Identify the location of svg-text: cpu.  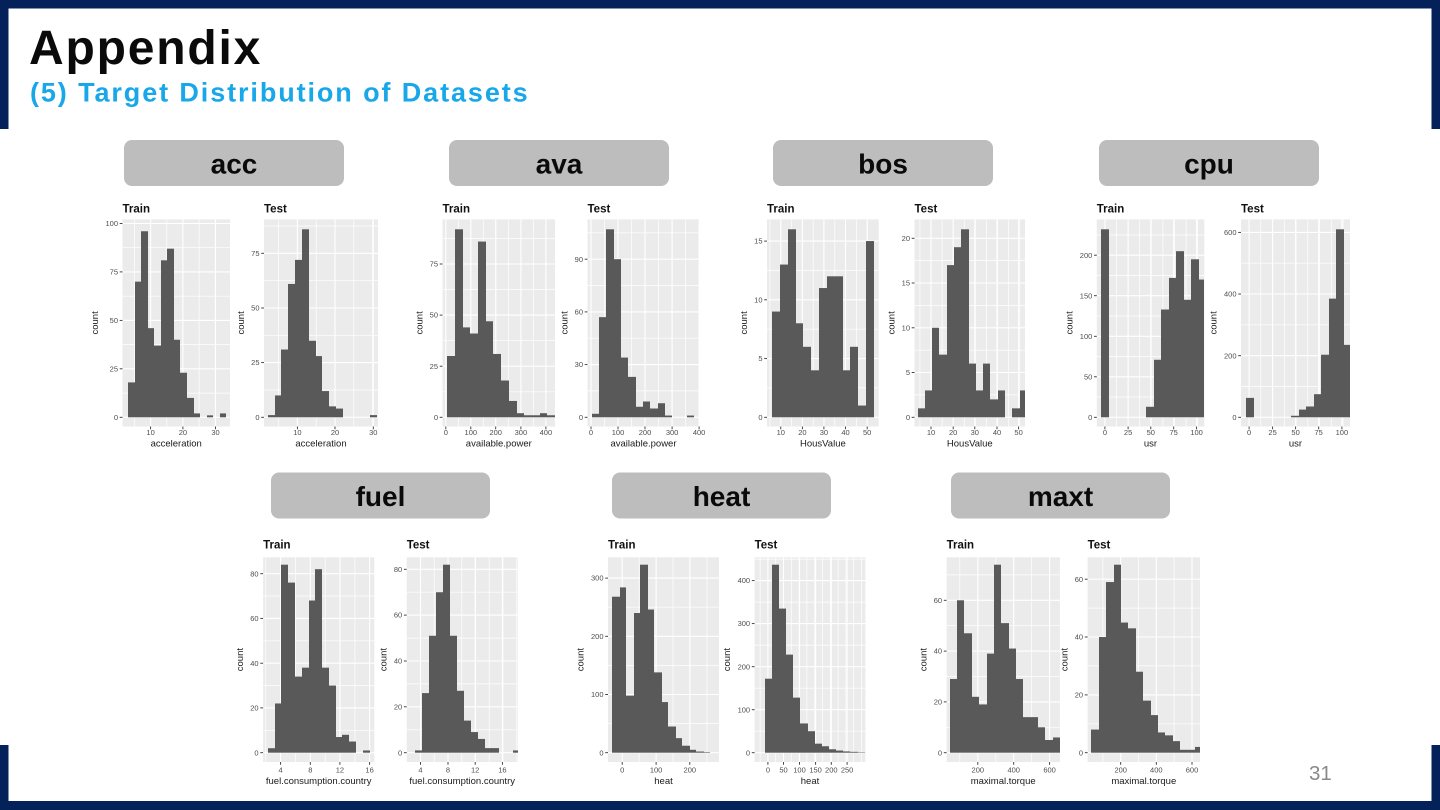
(1209, 163).